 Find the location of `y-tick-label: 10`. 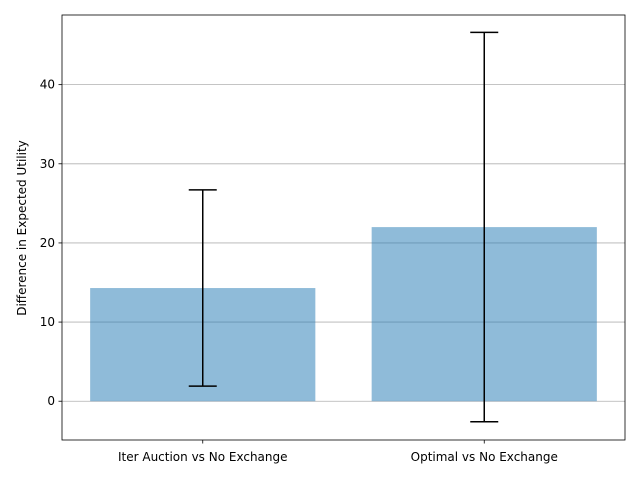

y-tick-label: 10 is located at coordinates (47, 322).